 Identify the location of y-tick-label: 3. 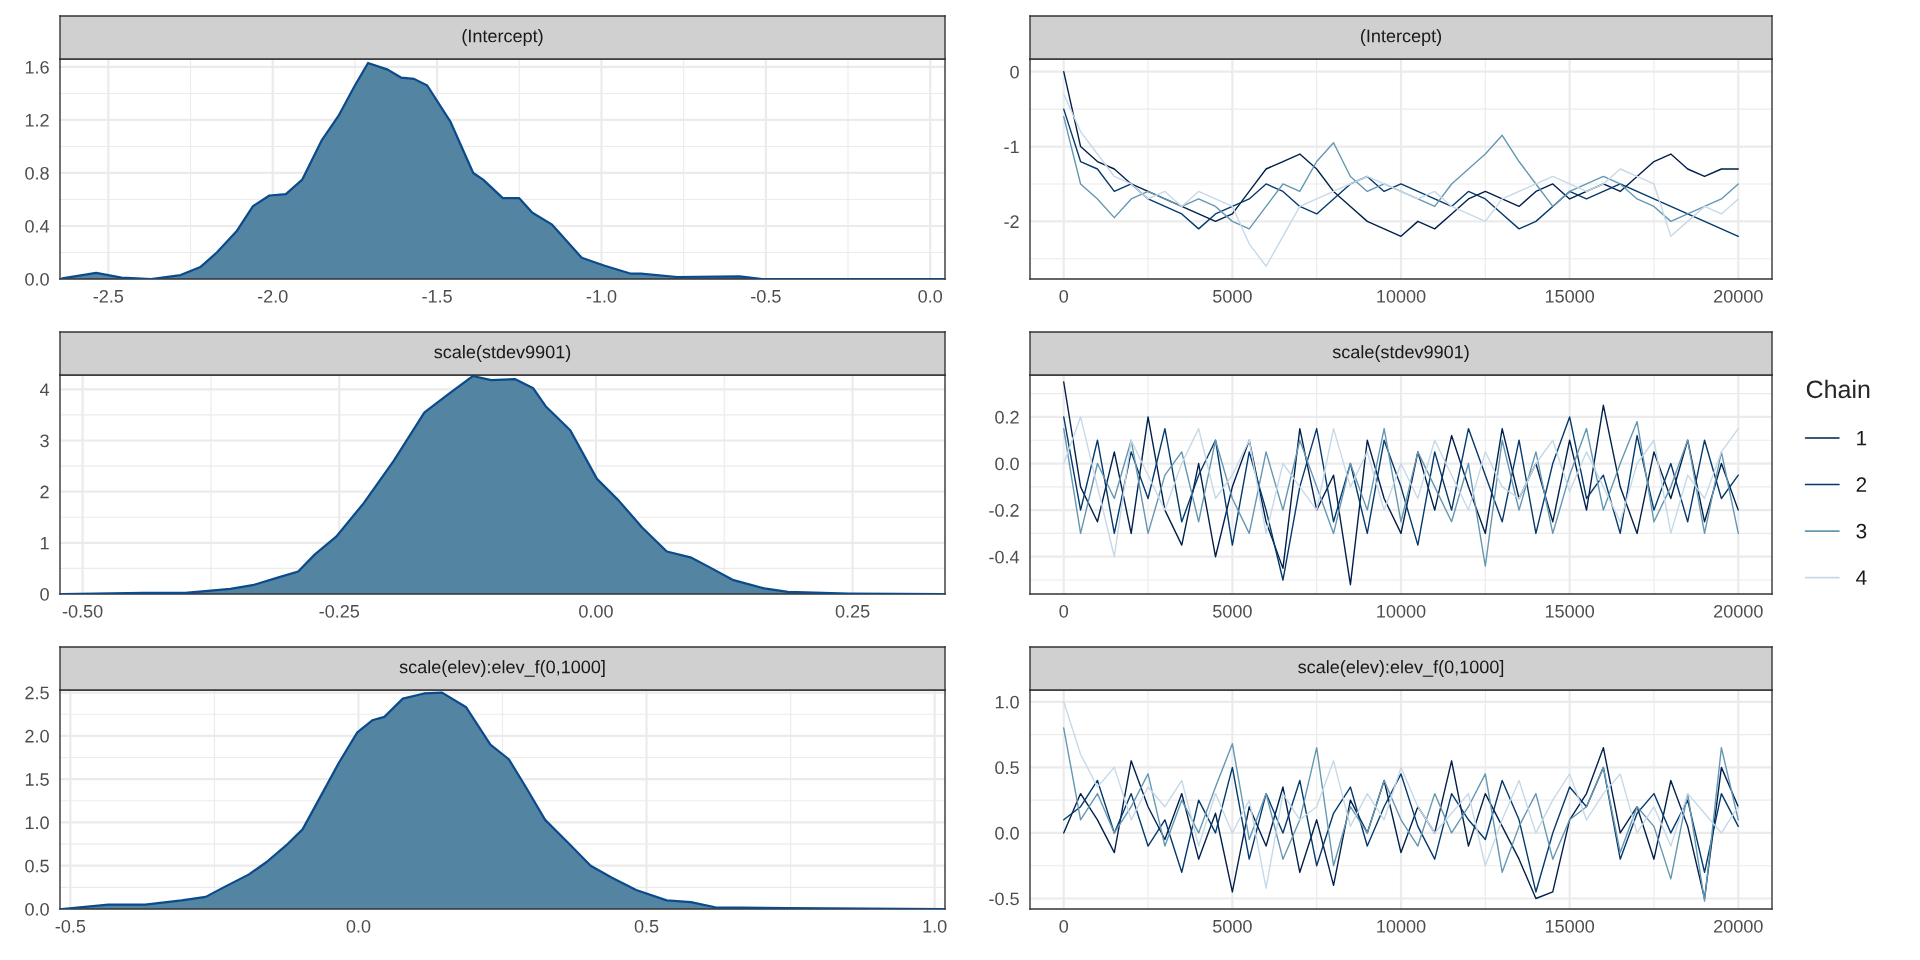
(44, 441).